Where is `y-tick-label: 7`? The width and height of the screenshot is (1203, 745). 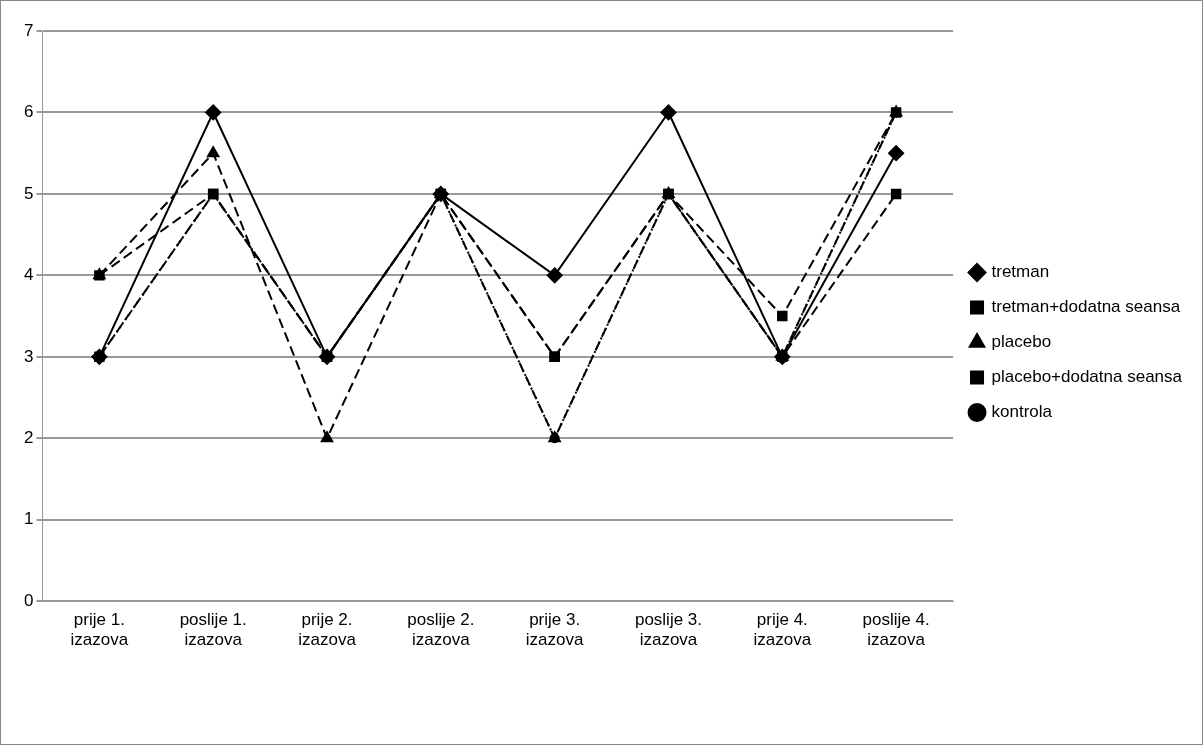
y-tick-label: 7 is located at coordinates (28, 30).